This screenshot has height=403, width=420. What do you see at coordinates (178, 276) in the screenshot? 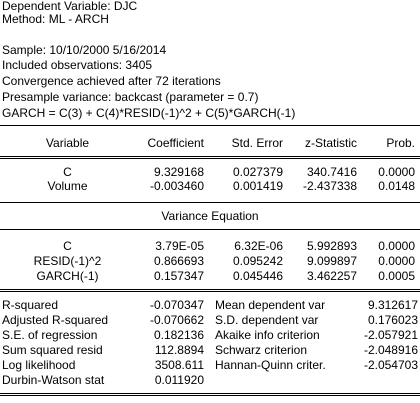
I see `row-coefficient: 0.157347` at bounding box center [178, 276].